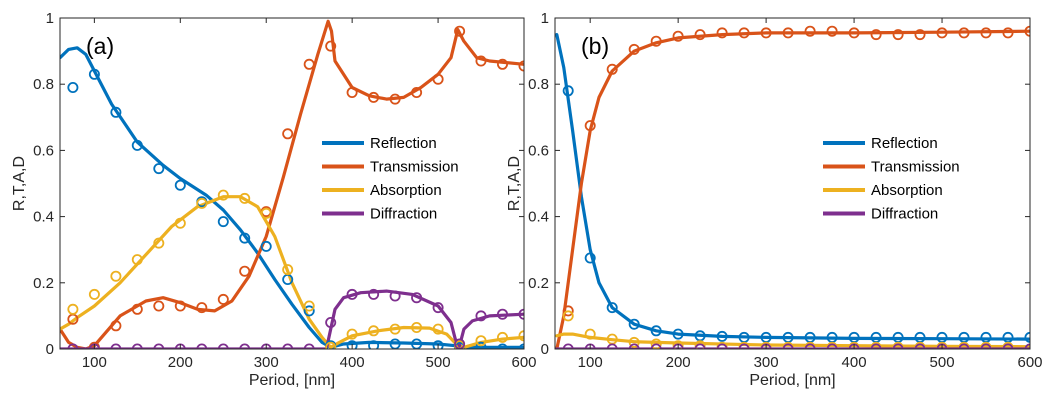 This screenshot has width=1046, height=401. I want to click on x-tick-label: 300, so click(766, 362).